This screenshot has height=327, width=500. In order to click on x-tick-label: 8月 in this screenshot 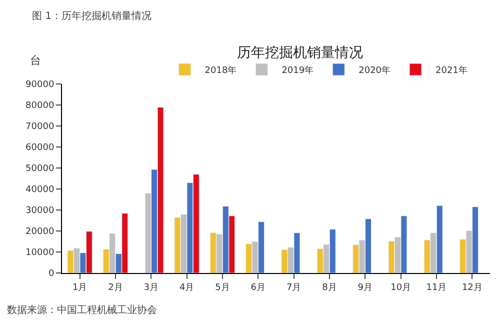, I will do `click(329, 287)`.